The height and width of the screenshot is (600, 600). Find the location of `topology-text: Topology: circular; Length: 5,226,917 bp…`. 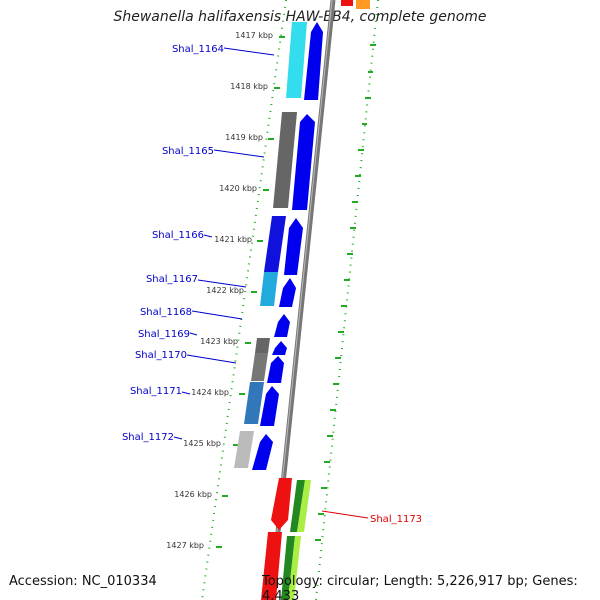

topology-text: Topology: circular; Length: 5,226,917 bp… is located at coordinates (420, 587).